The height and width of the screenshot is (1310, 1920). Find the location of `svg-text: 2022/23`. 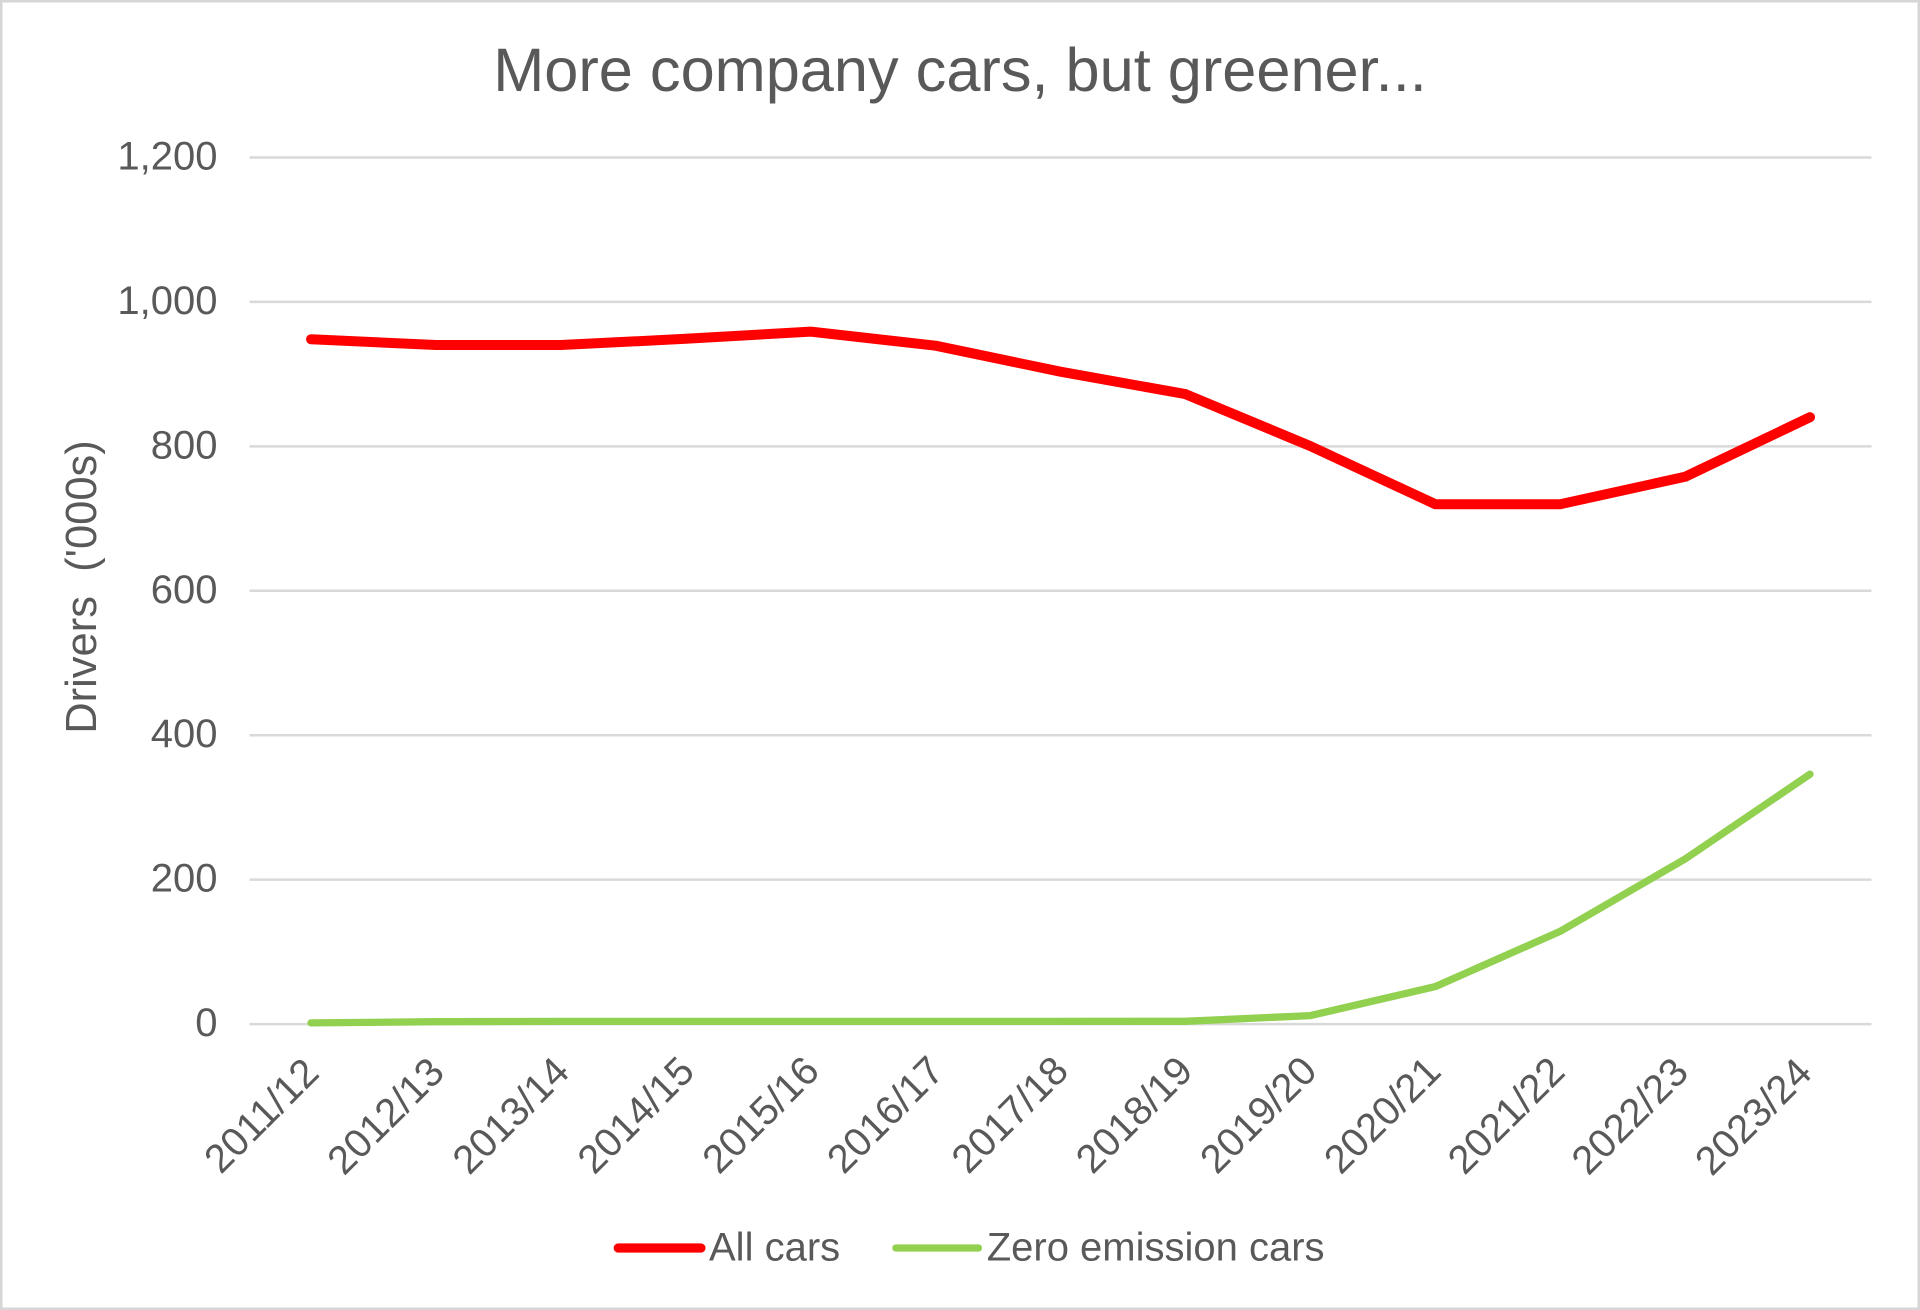

svg-text: 2022/23 is located at coordinates (1630, 1116).